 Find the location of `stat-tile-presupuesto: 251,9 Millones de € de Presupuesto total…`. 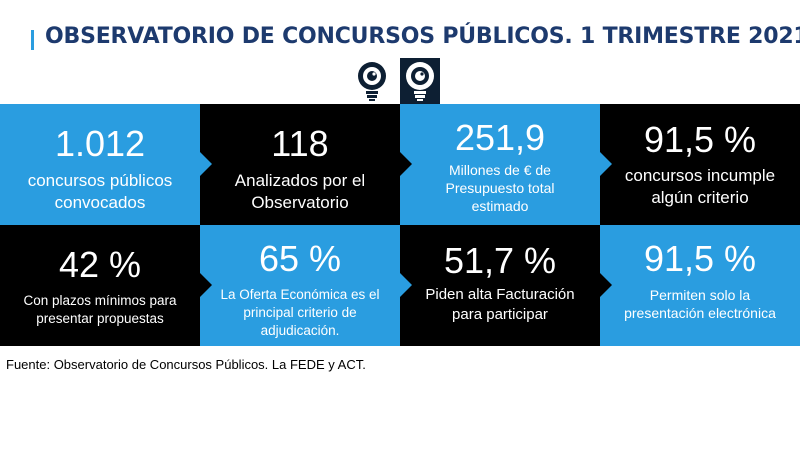

stat-tile-presupuesto: 251,9 Millones de € de Presupuesto total… is located at coordinates (506, 164).